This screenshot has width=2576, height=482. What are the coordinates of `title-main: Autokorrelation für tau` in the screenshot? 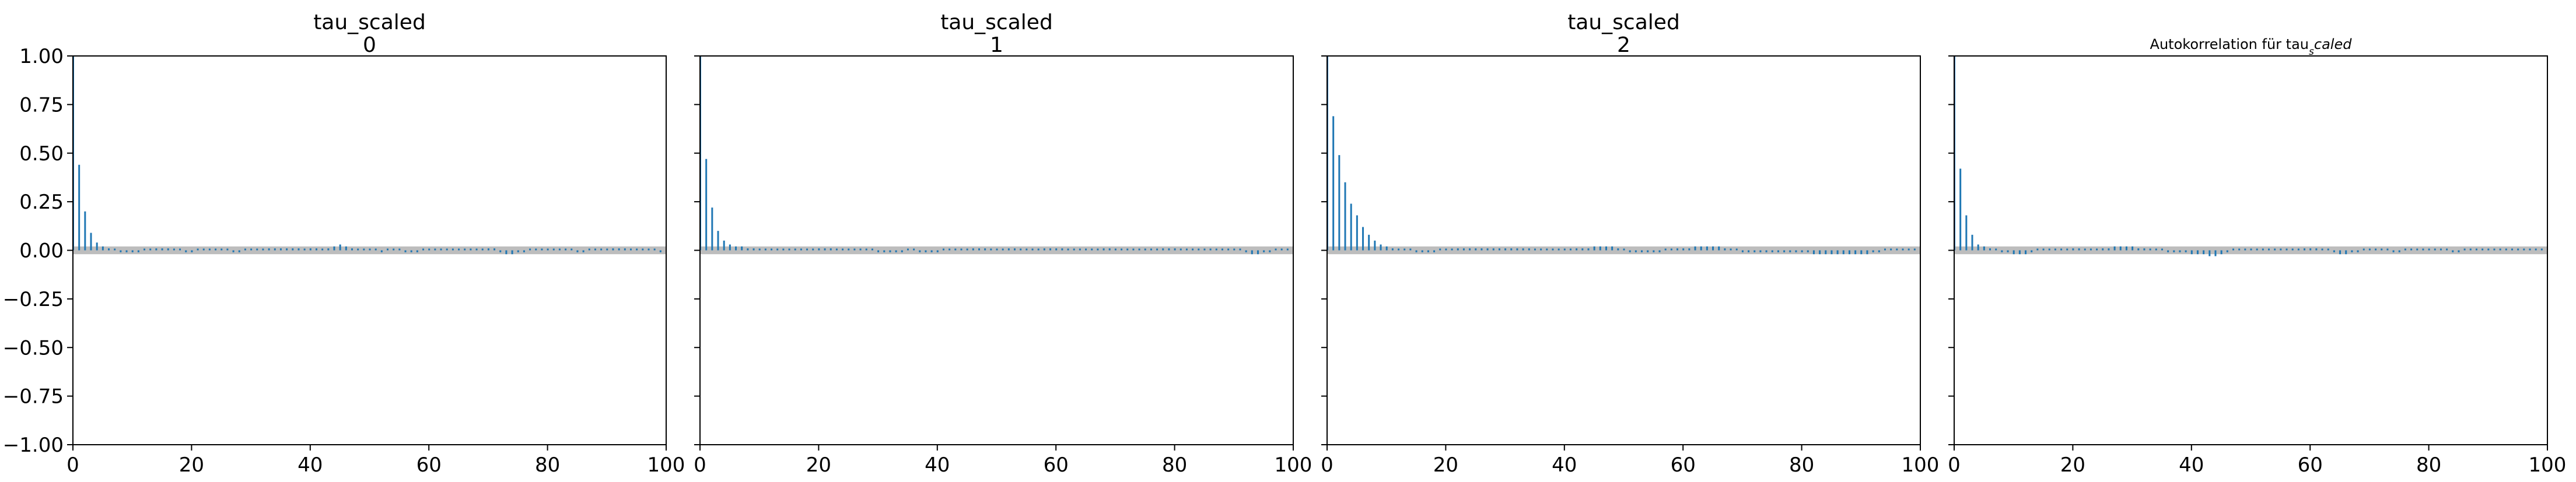 It's located at (2229, 44).